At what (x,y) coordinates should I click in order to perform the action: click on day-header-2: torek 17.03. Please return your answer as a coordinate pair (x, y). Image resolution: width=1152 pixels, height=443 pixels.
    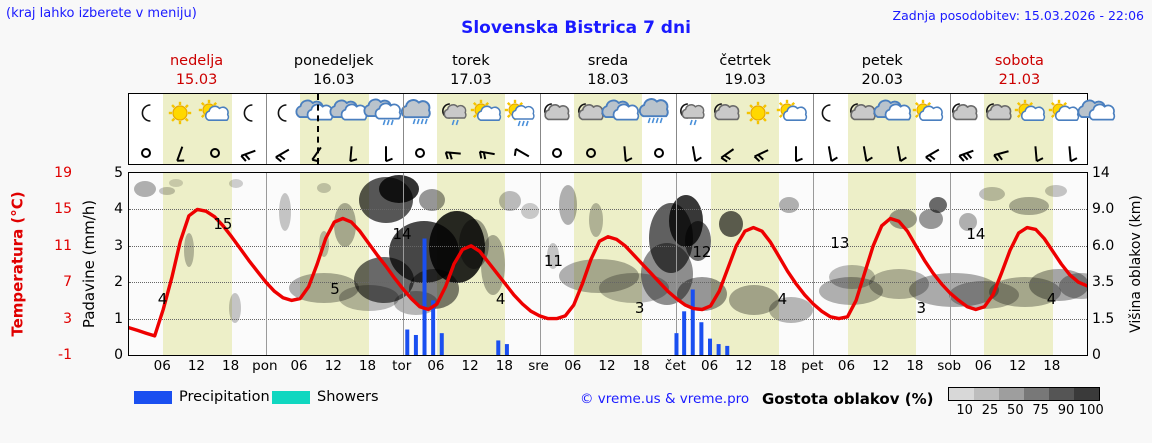
    Looking at the image, I should click on (470, 72).